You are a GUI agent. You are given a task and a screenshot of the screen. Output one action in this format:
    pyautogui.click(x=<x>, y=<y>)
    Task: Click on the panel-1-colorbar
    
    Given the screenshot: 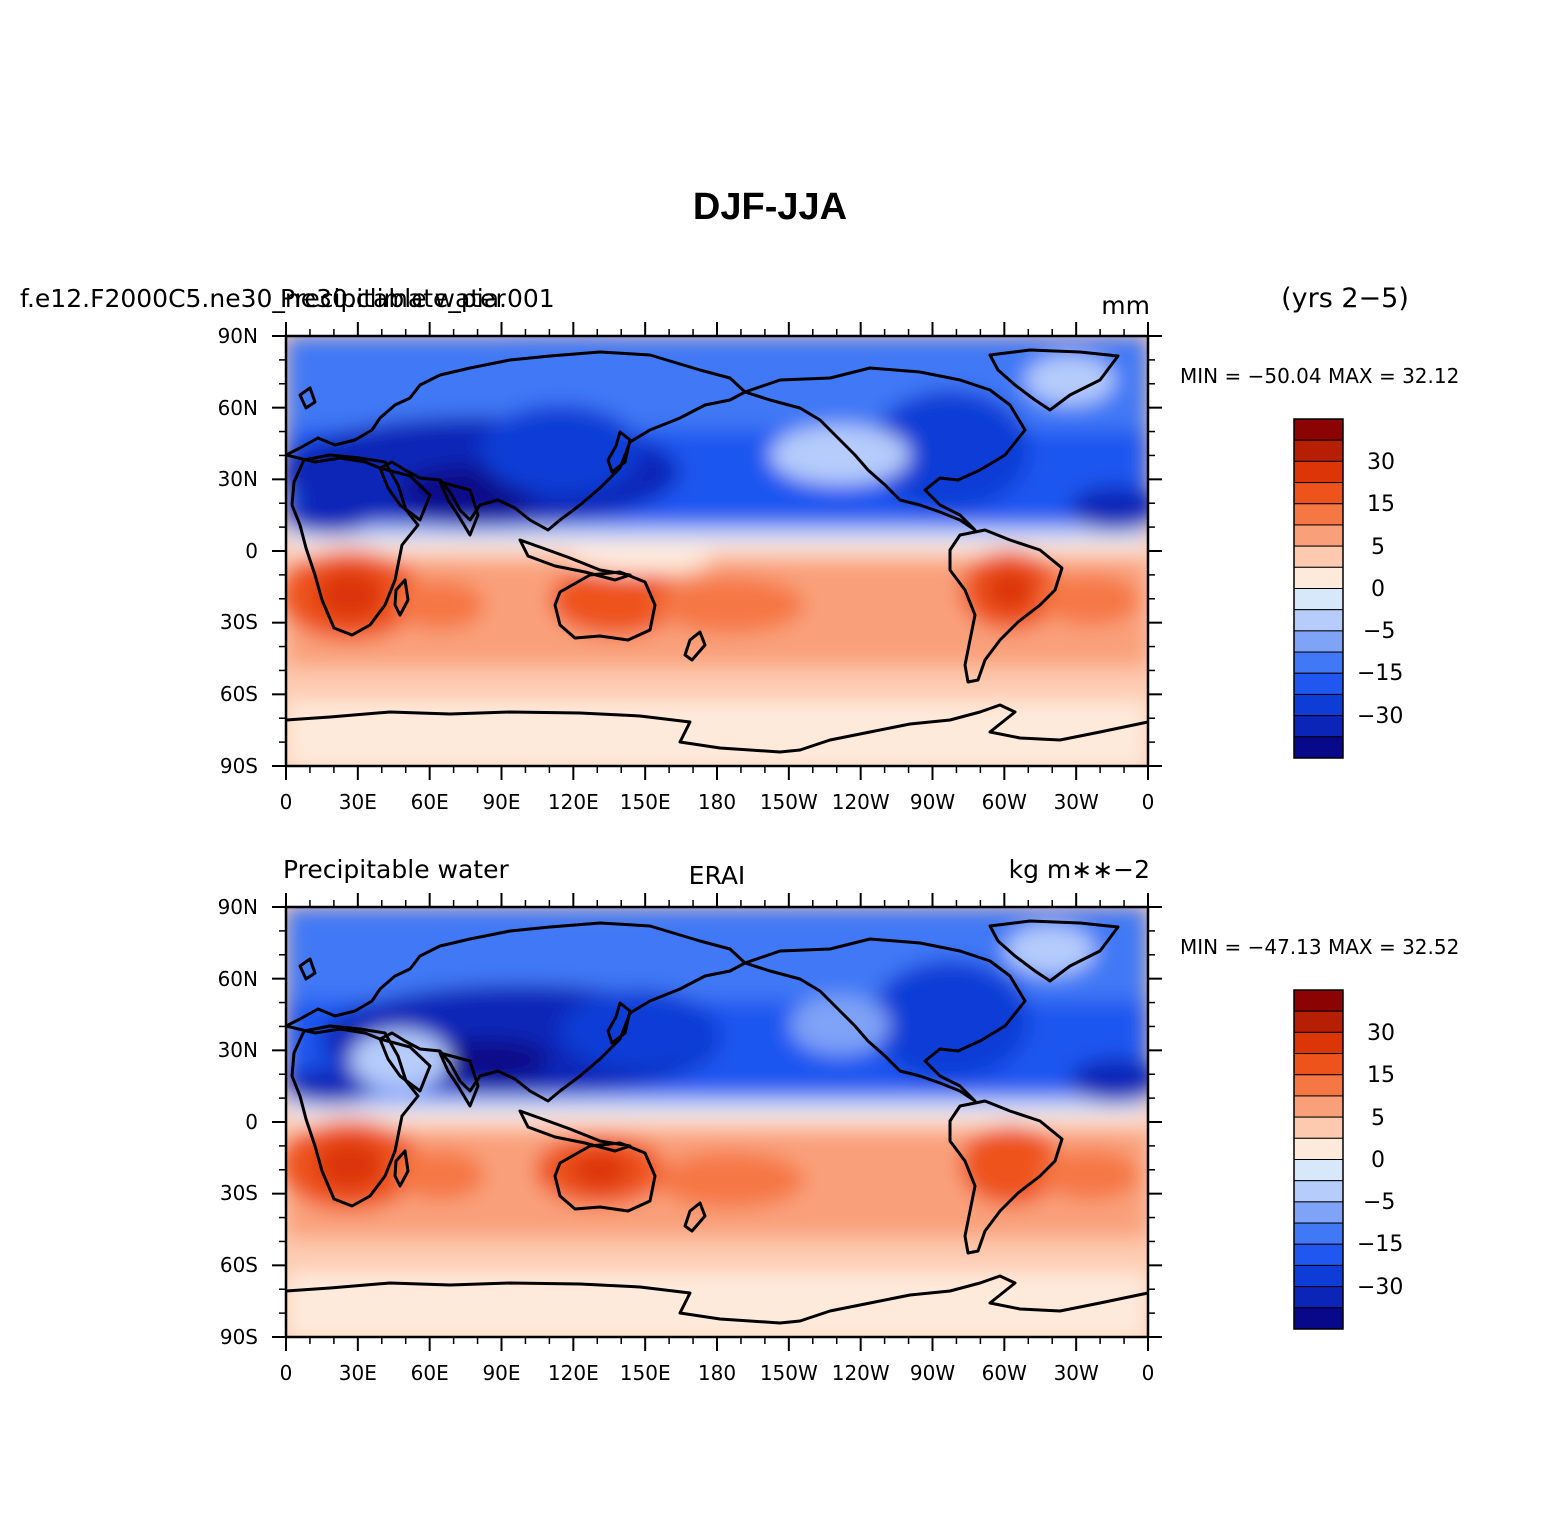 What is the action you would take?
    pyautogui.click(x=1318, y=588)
    